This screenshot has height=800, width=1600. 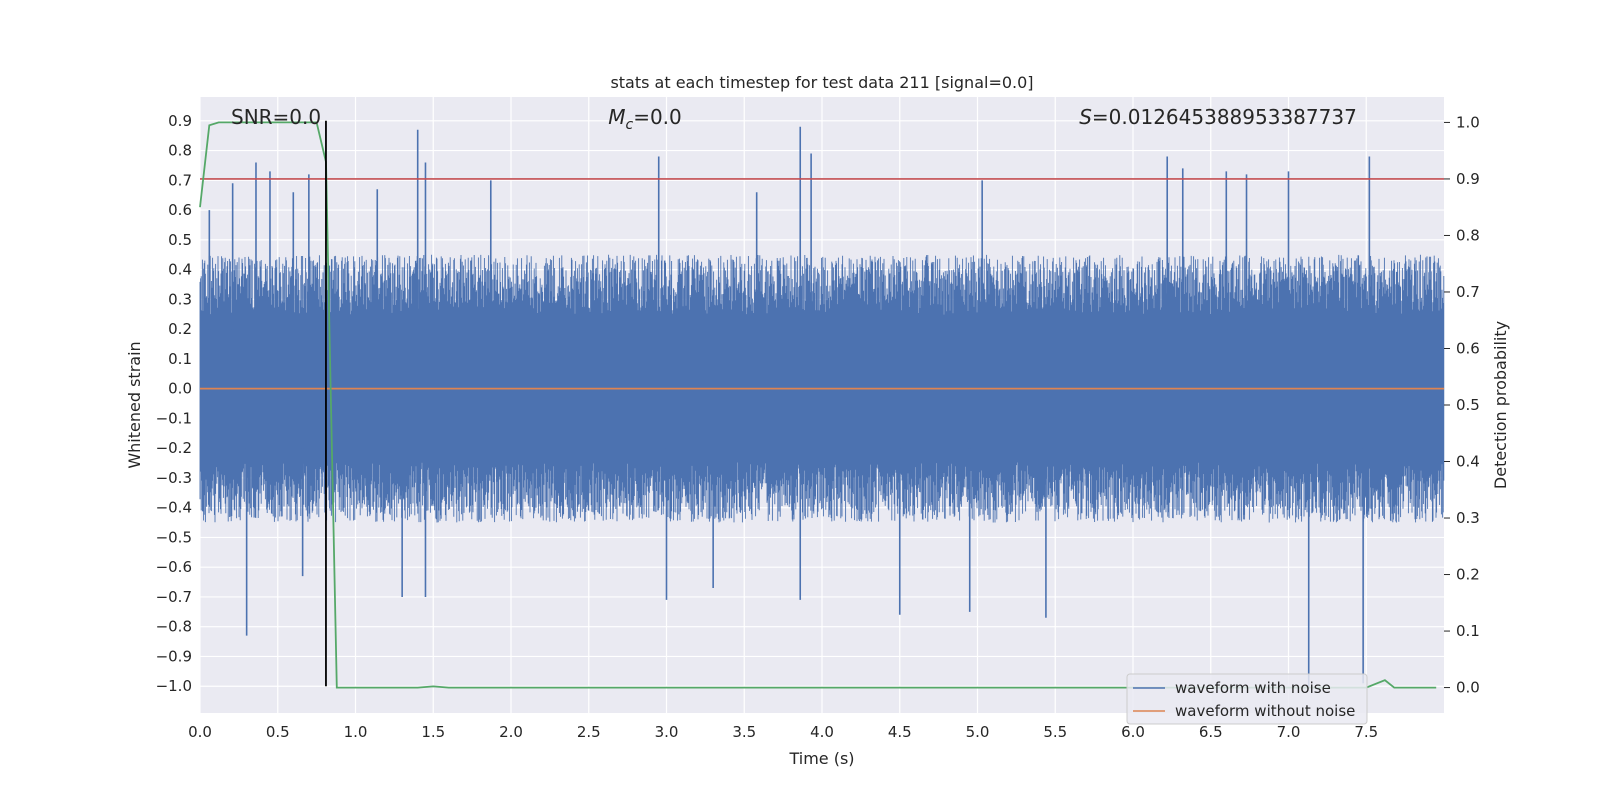 I want to click on x-tick-label: 3.0, so click(x=667, y=732).